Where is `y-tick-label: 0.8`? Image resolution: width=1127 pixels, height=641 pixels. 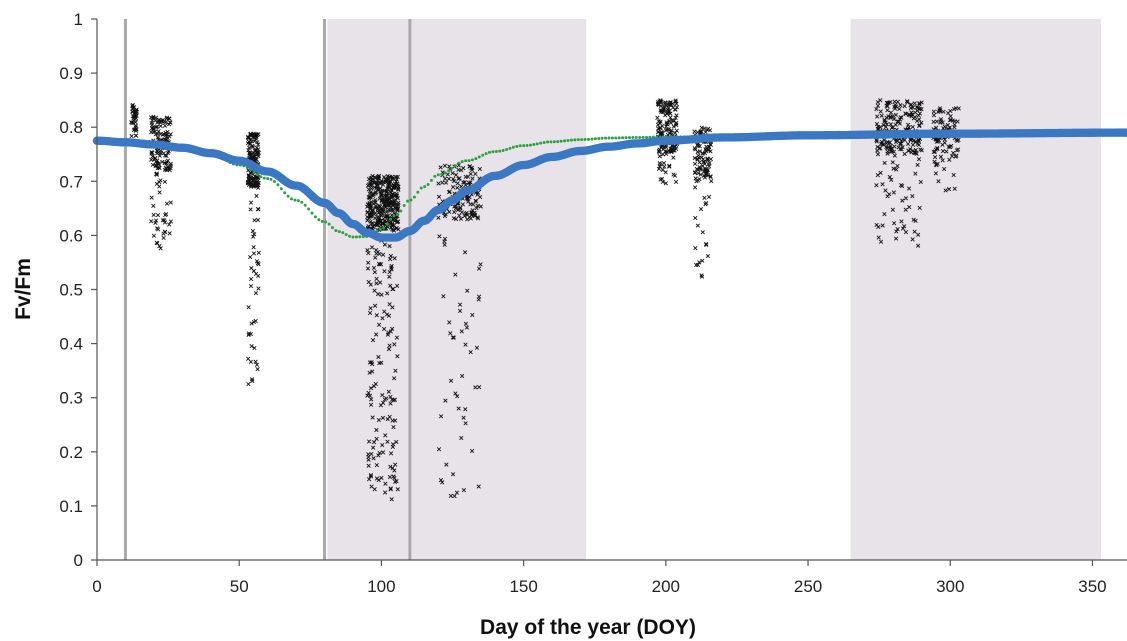
y-tick-label: 0.8 is located at coordinates (71, 127).